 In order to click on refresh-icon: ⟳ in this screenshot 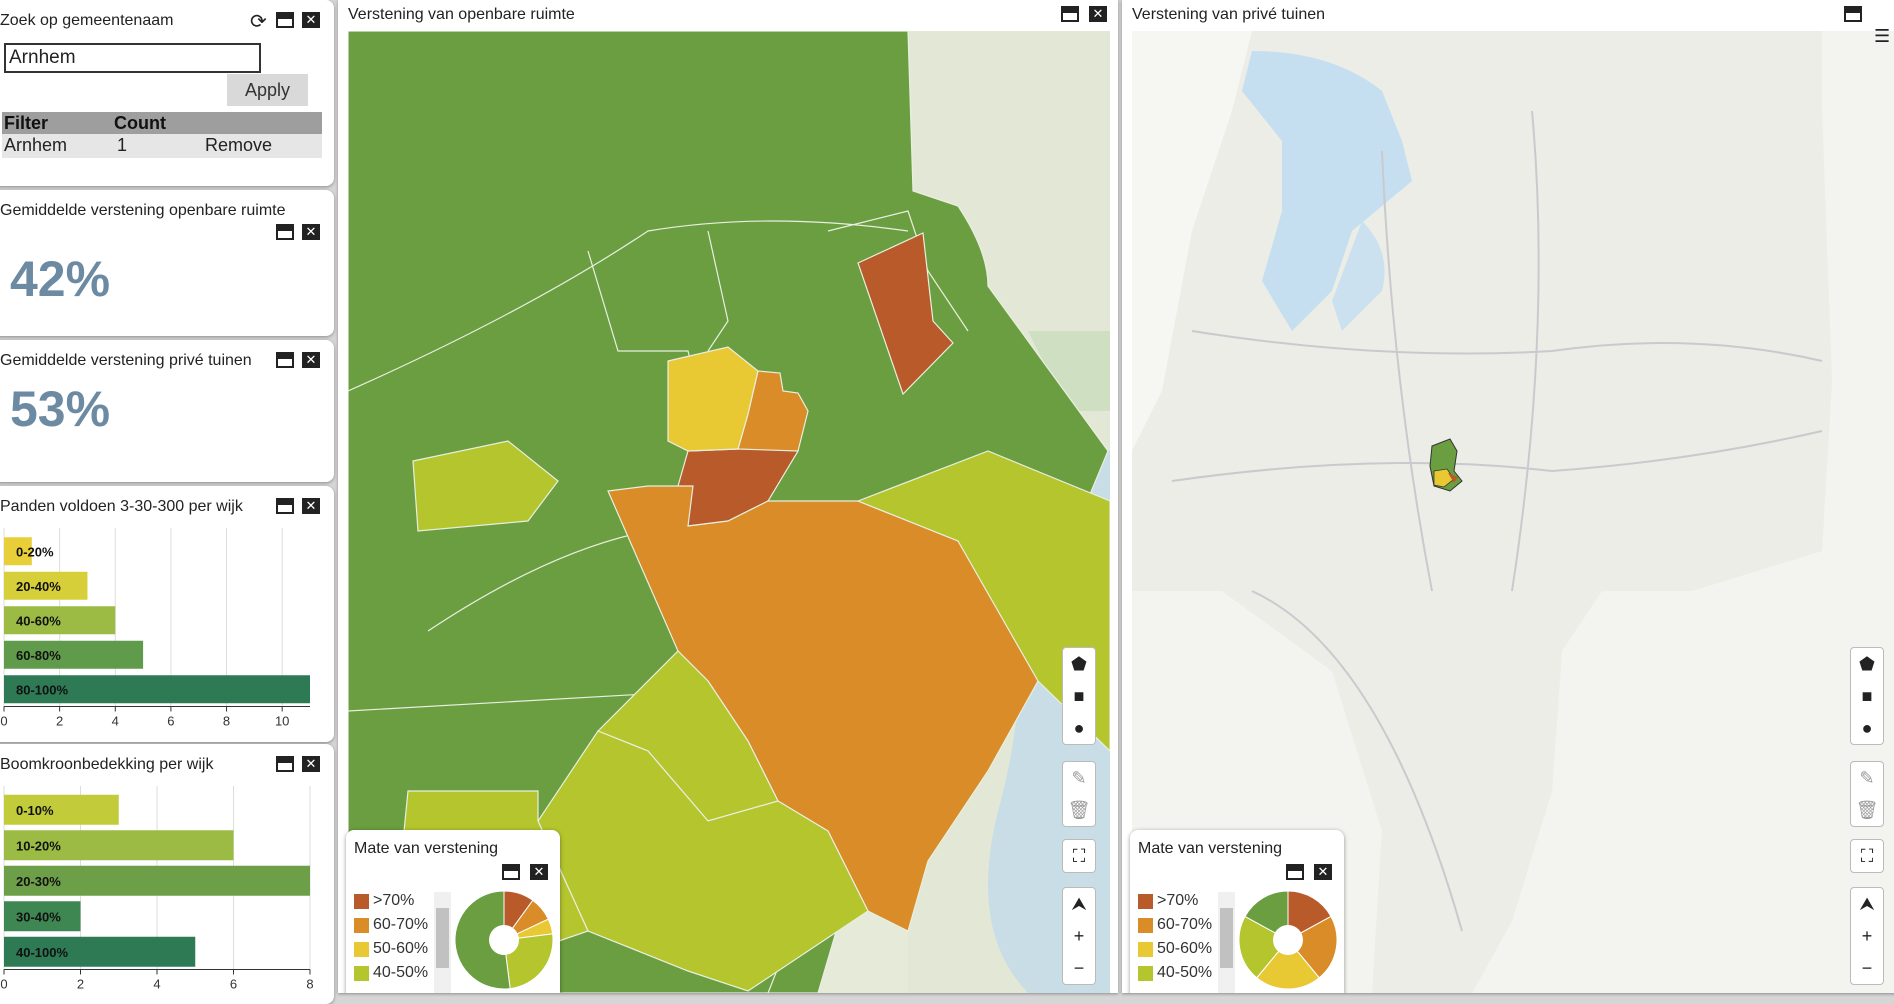, I will do `click(258, 22)`.